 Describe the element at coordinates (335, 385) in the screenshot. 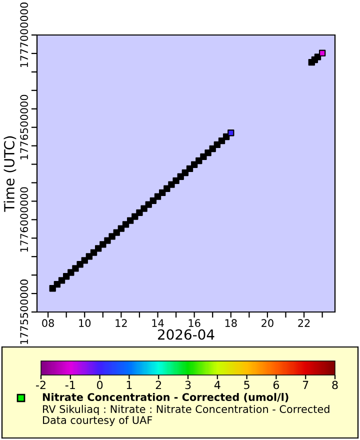

I see `color-bar-label: 8` at that location.